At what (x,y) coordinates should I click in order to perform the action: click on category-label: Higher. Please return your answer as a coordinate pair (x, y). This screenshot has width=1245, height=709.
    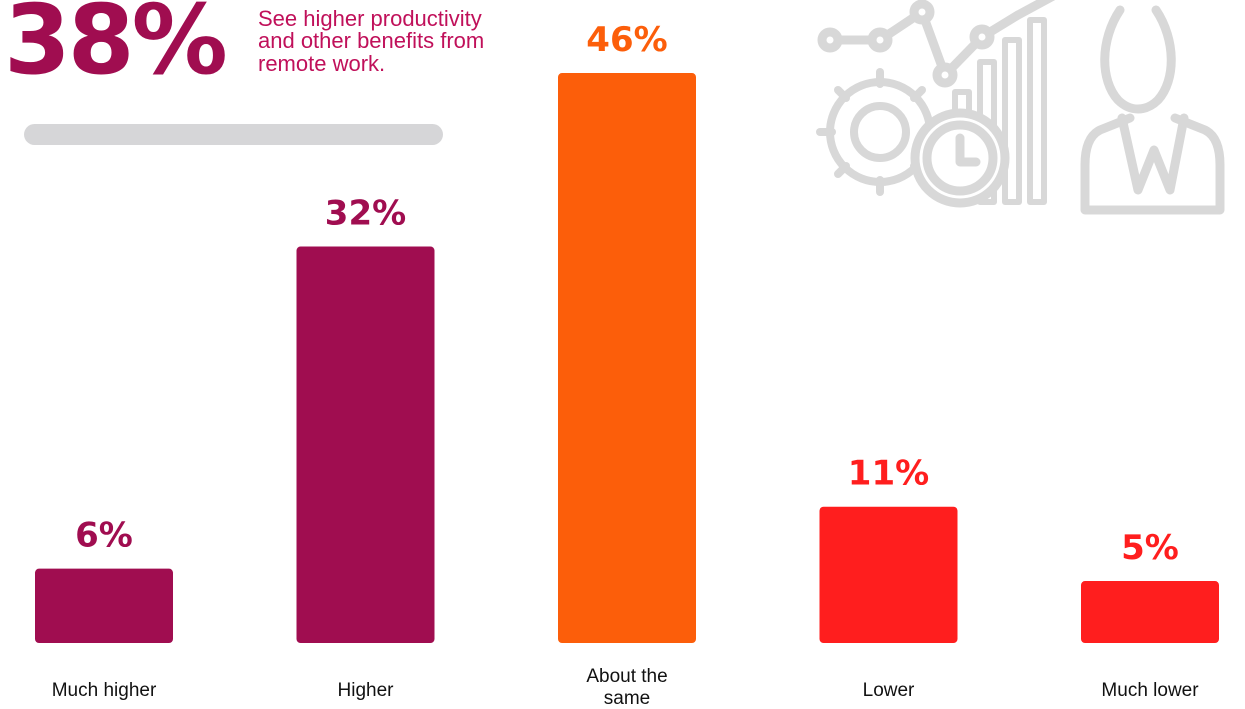
    Looking at the image, I should click on (366, 690).